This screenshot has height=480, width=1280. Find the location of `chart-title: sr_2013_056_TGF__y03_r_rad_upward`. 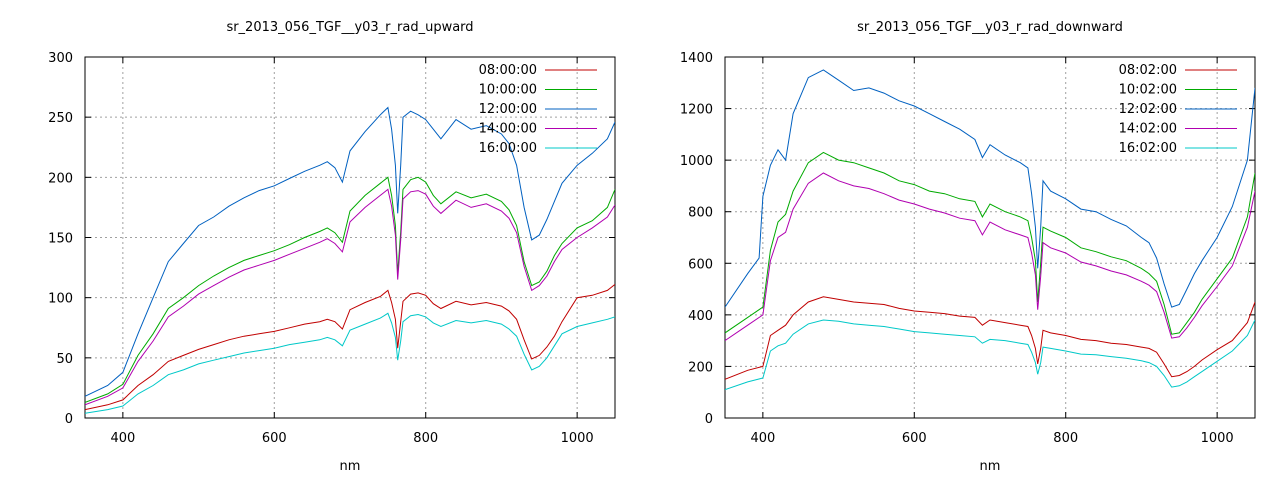

chart-title: sr_2013_056_TGF__y03_r_rad_upward is located at coordinates (349, 27).